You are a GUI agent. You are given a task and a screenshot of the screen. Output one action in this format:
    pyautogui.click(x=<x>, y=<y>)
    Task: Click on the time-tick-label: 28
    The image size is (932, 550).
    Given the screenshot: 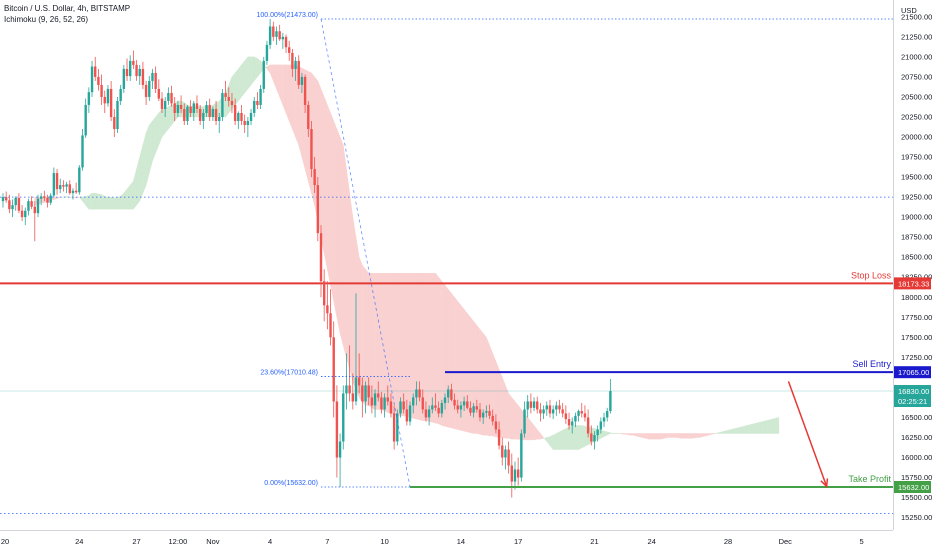 What is the action you would take?
    pyautogui.click(x=728, y=541)
    